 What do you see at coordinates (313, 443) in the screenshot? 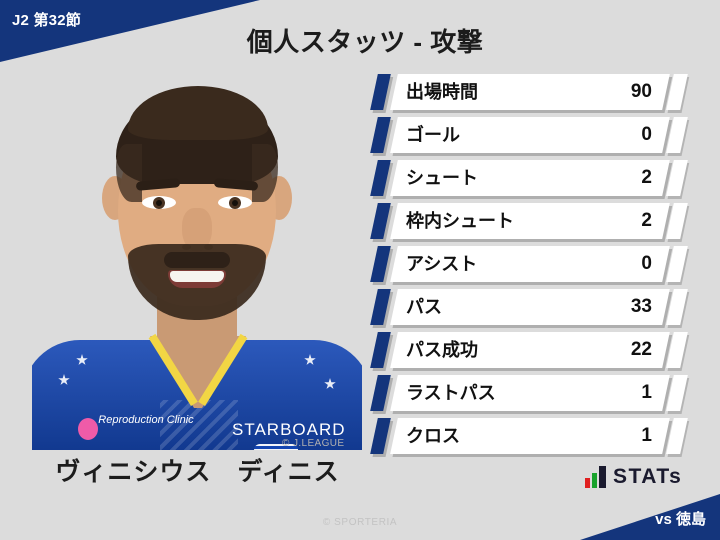
I see `photo-credit: © J.LEAGUE` at bounding box center [313, 443].